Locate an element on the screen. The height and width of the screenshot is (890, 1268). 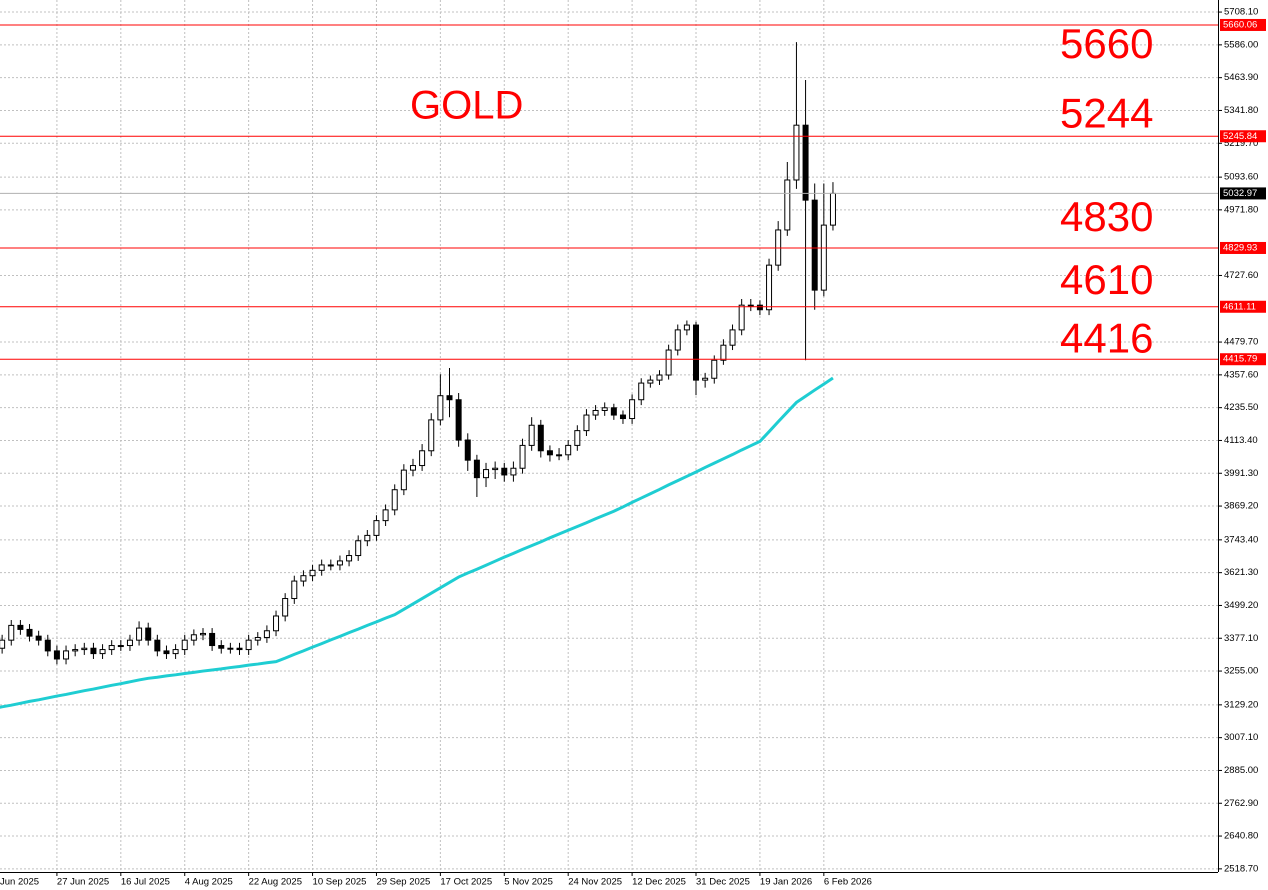
y-tick-label: 3991.30 is located at coordinates (1241, 473).